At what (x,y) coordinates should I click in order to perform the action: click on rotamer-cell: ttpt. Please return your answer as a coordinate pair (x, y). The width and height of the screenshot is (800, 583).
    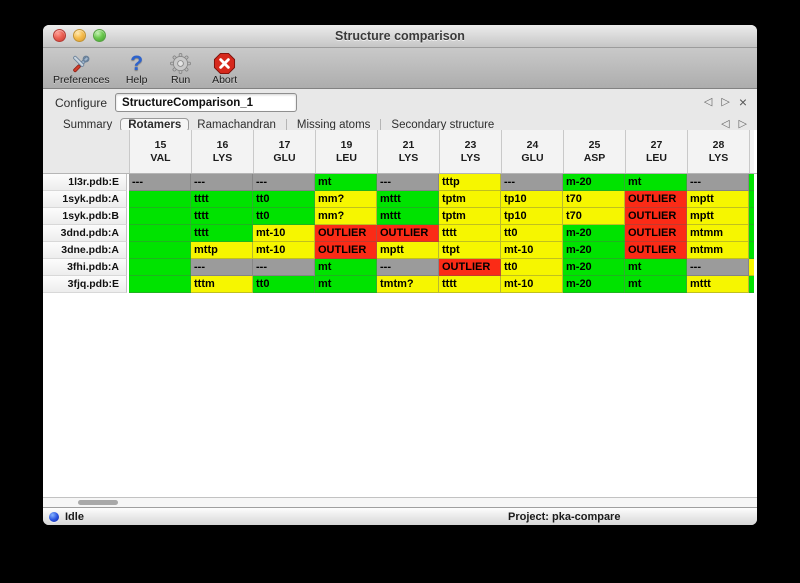
    Looking at the image, I should click on (470, 250).